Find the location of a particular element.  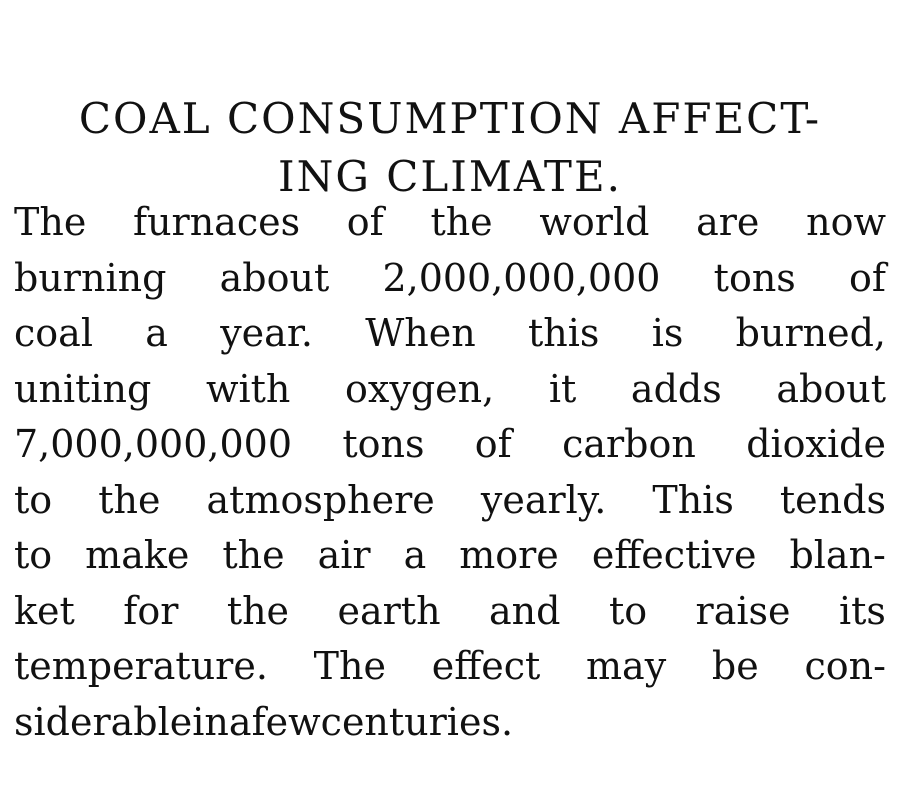

word: air is located at coordinates (344, 555).